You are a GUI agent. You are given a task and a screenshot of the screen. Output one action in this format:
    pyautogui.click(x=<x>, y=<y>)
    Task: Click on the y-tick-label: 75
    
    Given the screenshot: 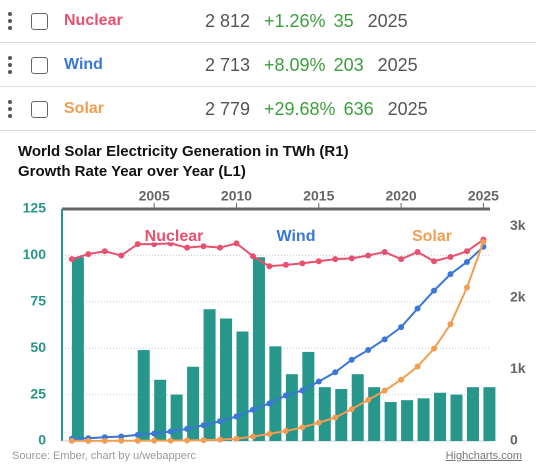 What is the action you would take?
    pyautogui.click(x=38, y=301)
    